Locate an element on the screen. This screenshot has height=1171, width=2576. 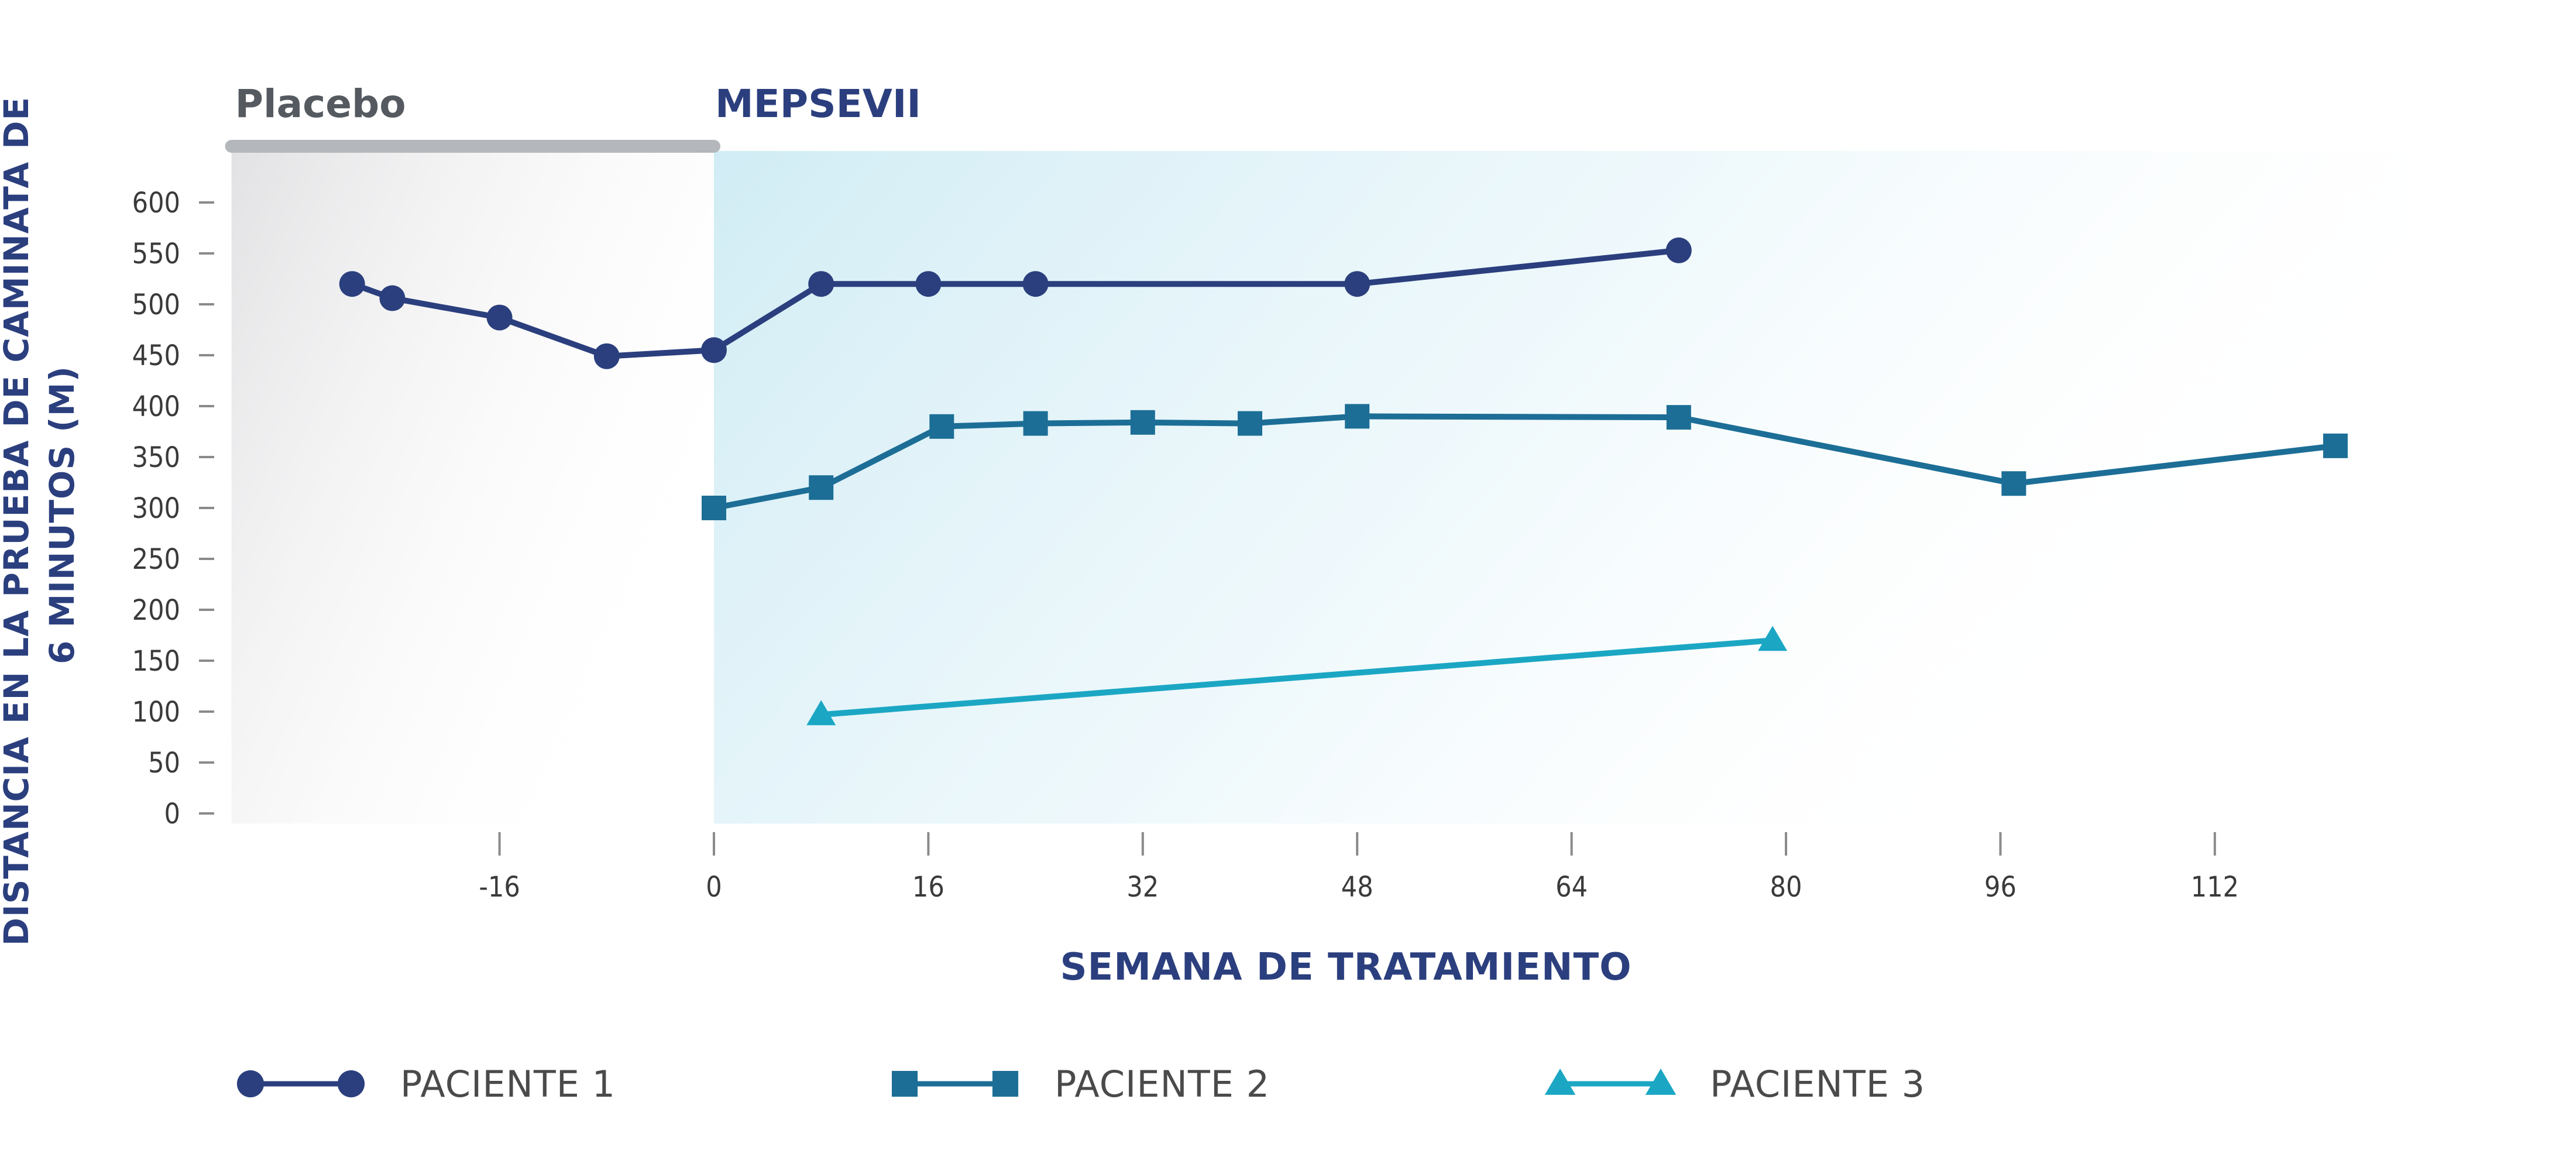
y-tick-label: 150 is located at coordinates (156, 661).